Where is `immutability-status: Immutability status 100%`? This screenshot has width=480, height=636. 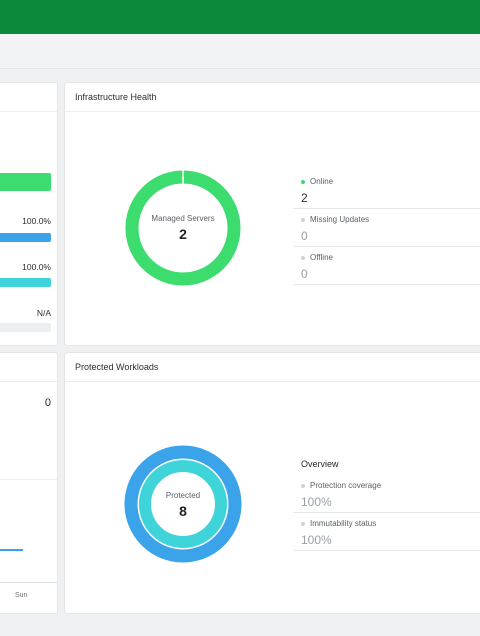 immutability-status: Immutability status 100% is located at coordinates (386, 532).